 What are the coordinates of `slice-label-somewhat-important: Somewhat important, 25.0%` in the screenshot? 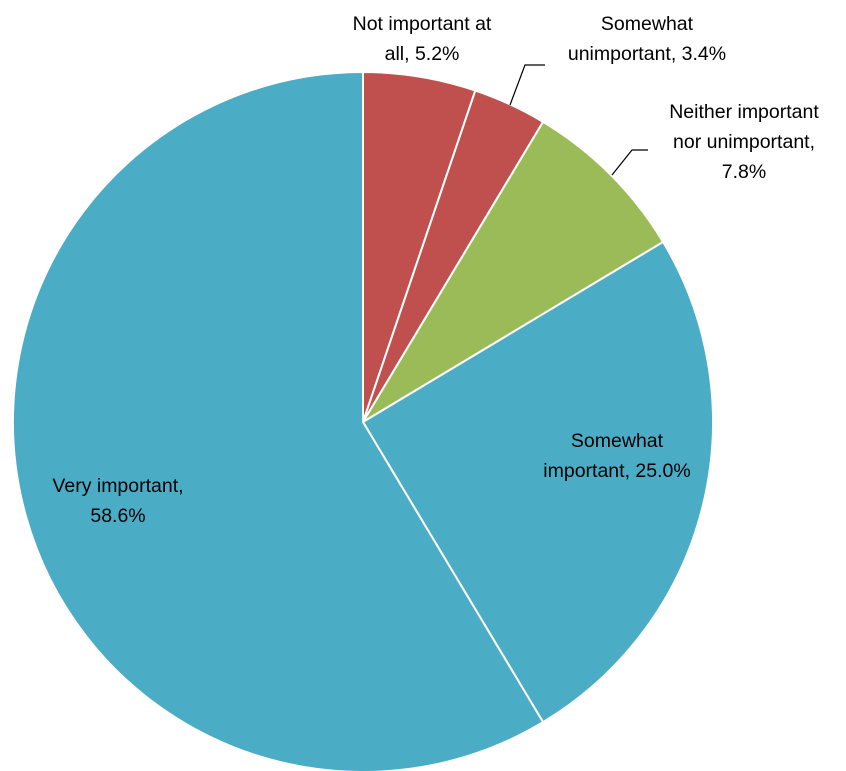 It's located at (616, 456).